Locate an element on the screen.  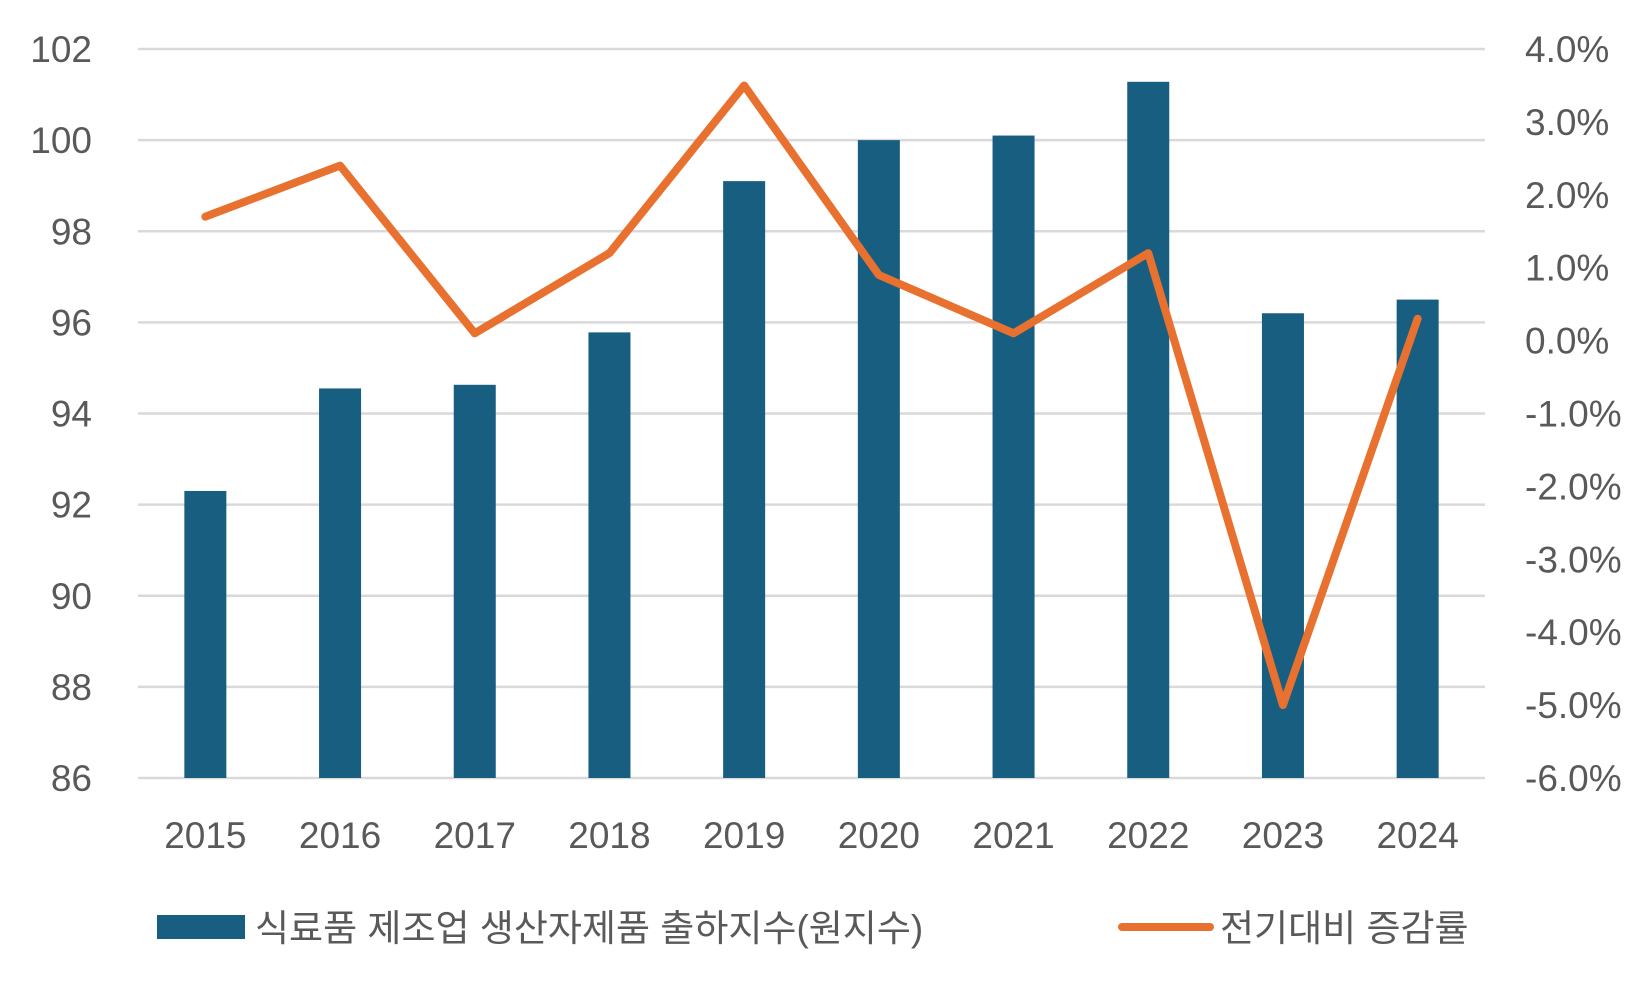
x-axis-tick-label: 2016 is located at coordinates (340, 835).